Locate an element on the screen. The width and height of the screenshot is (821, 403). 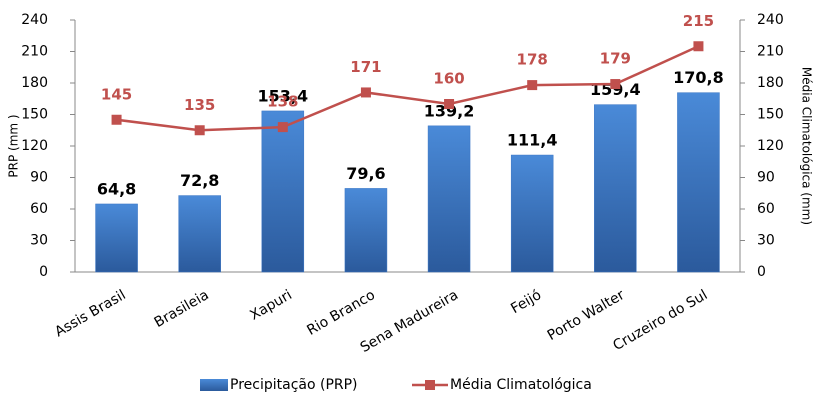
bar-value-label: 139,2 is located at coordinates (449, 110).